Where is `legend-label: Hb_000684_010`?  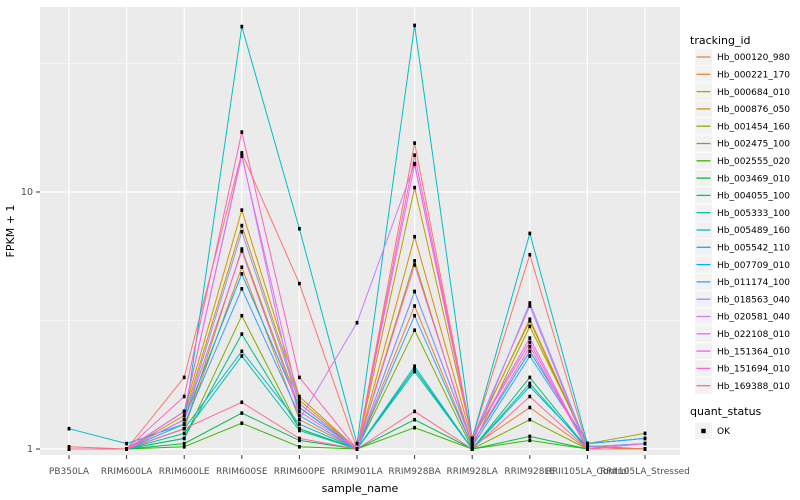 legend-label: Hb_000684_010 is located at coordinates (753, 93).